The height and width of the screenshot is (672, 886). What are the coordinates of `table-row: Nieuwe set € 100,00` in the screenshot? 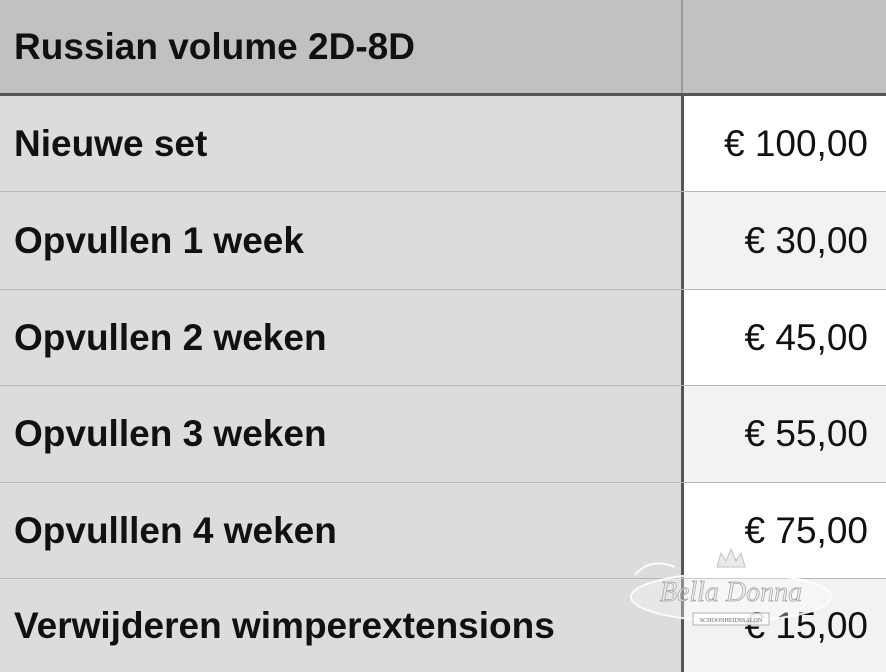 It's located at (443, 144).